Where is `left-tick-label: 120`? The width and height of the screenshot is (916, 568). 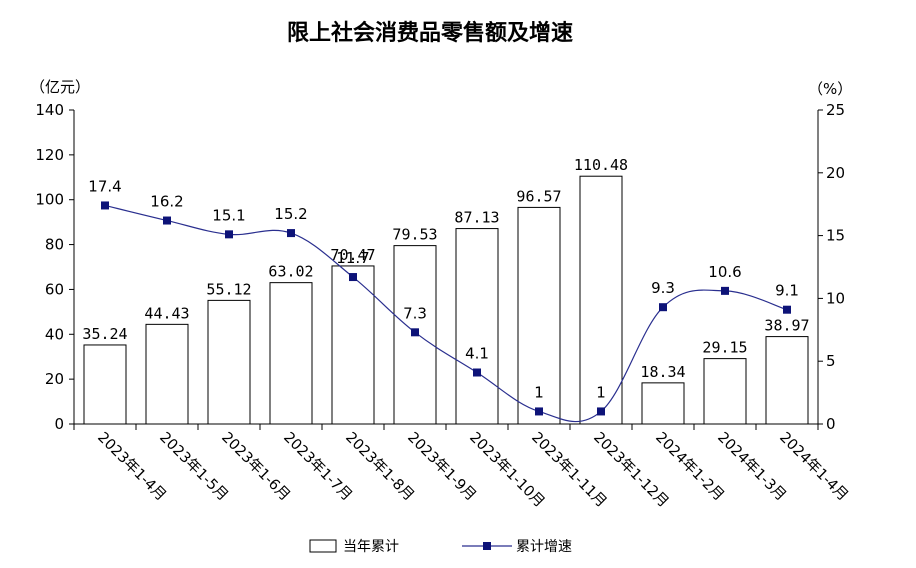
left-tick-label: 120 is located at coordinates (49, 155).